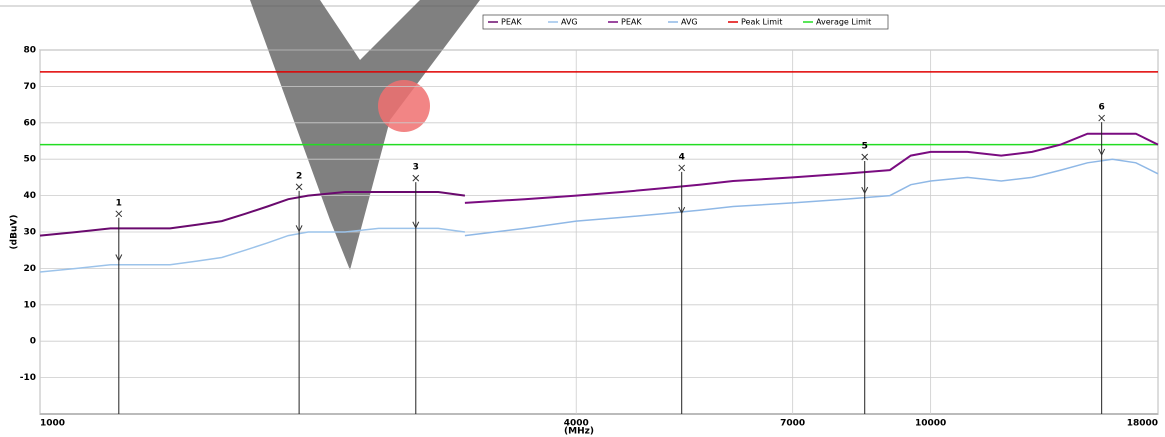 The height and width of the screenshot is (437, 1165). I want to click on marker-label: 4, so click(682, 157).